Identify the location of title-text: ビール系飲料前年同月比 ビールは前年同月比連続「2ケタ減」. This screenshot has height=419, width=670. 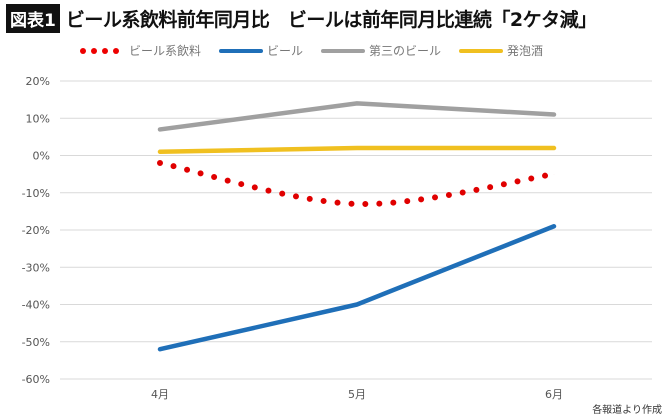
(331, 19).